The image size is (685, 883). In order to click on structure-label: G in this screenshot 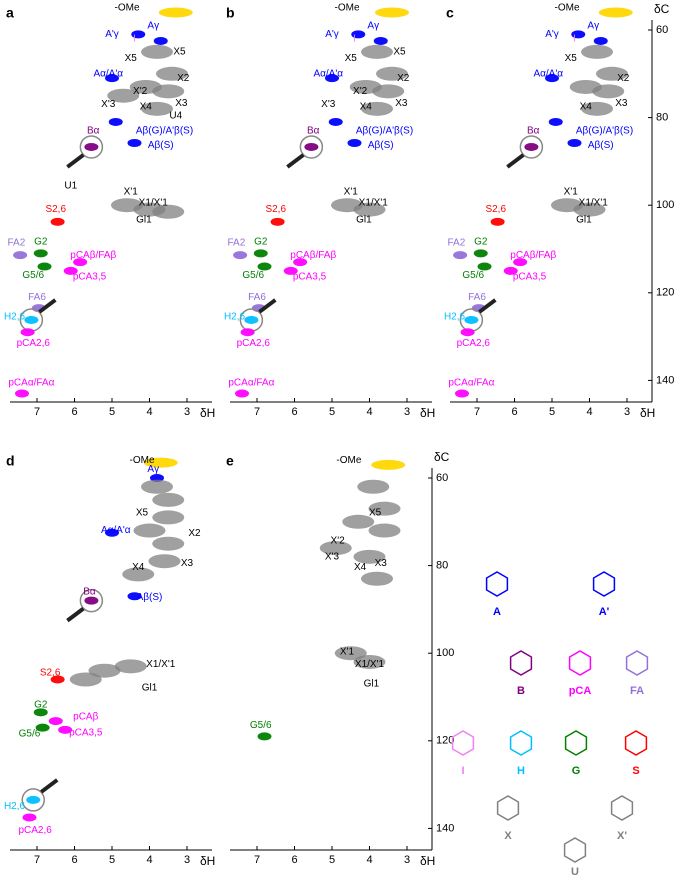, I will do `click(576, 771)`.